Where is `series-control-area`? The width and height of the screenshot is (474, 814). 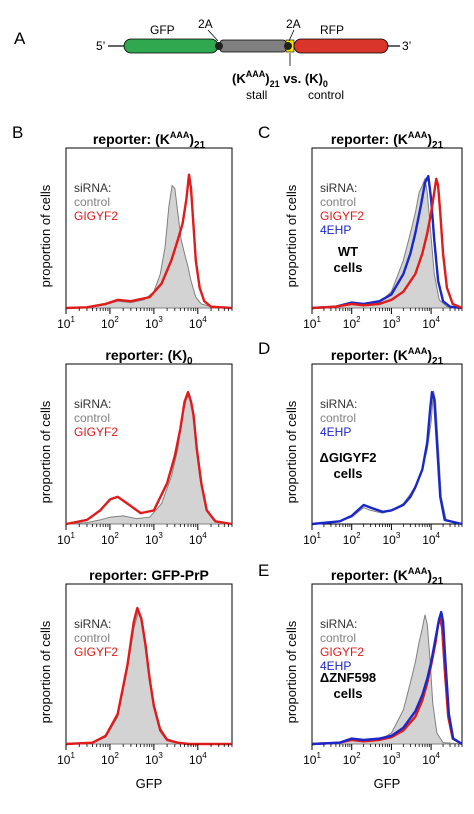
series-control-area is located at coordinates (149, 246).